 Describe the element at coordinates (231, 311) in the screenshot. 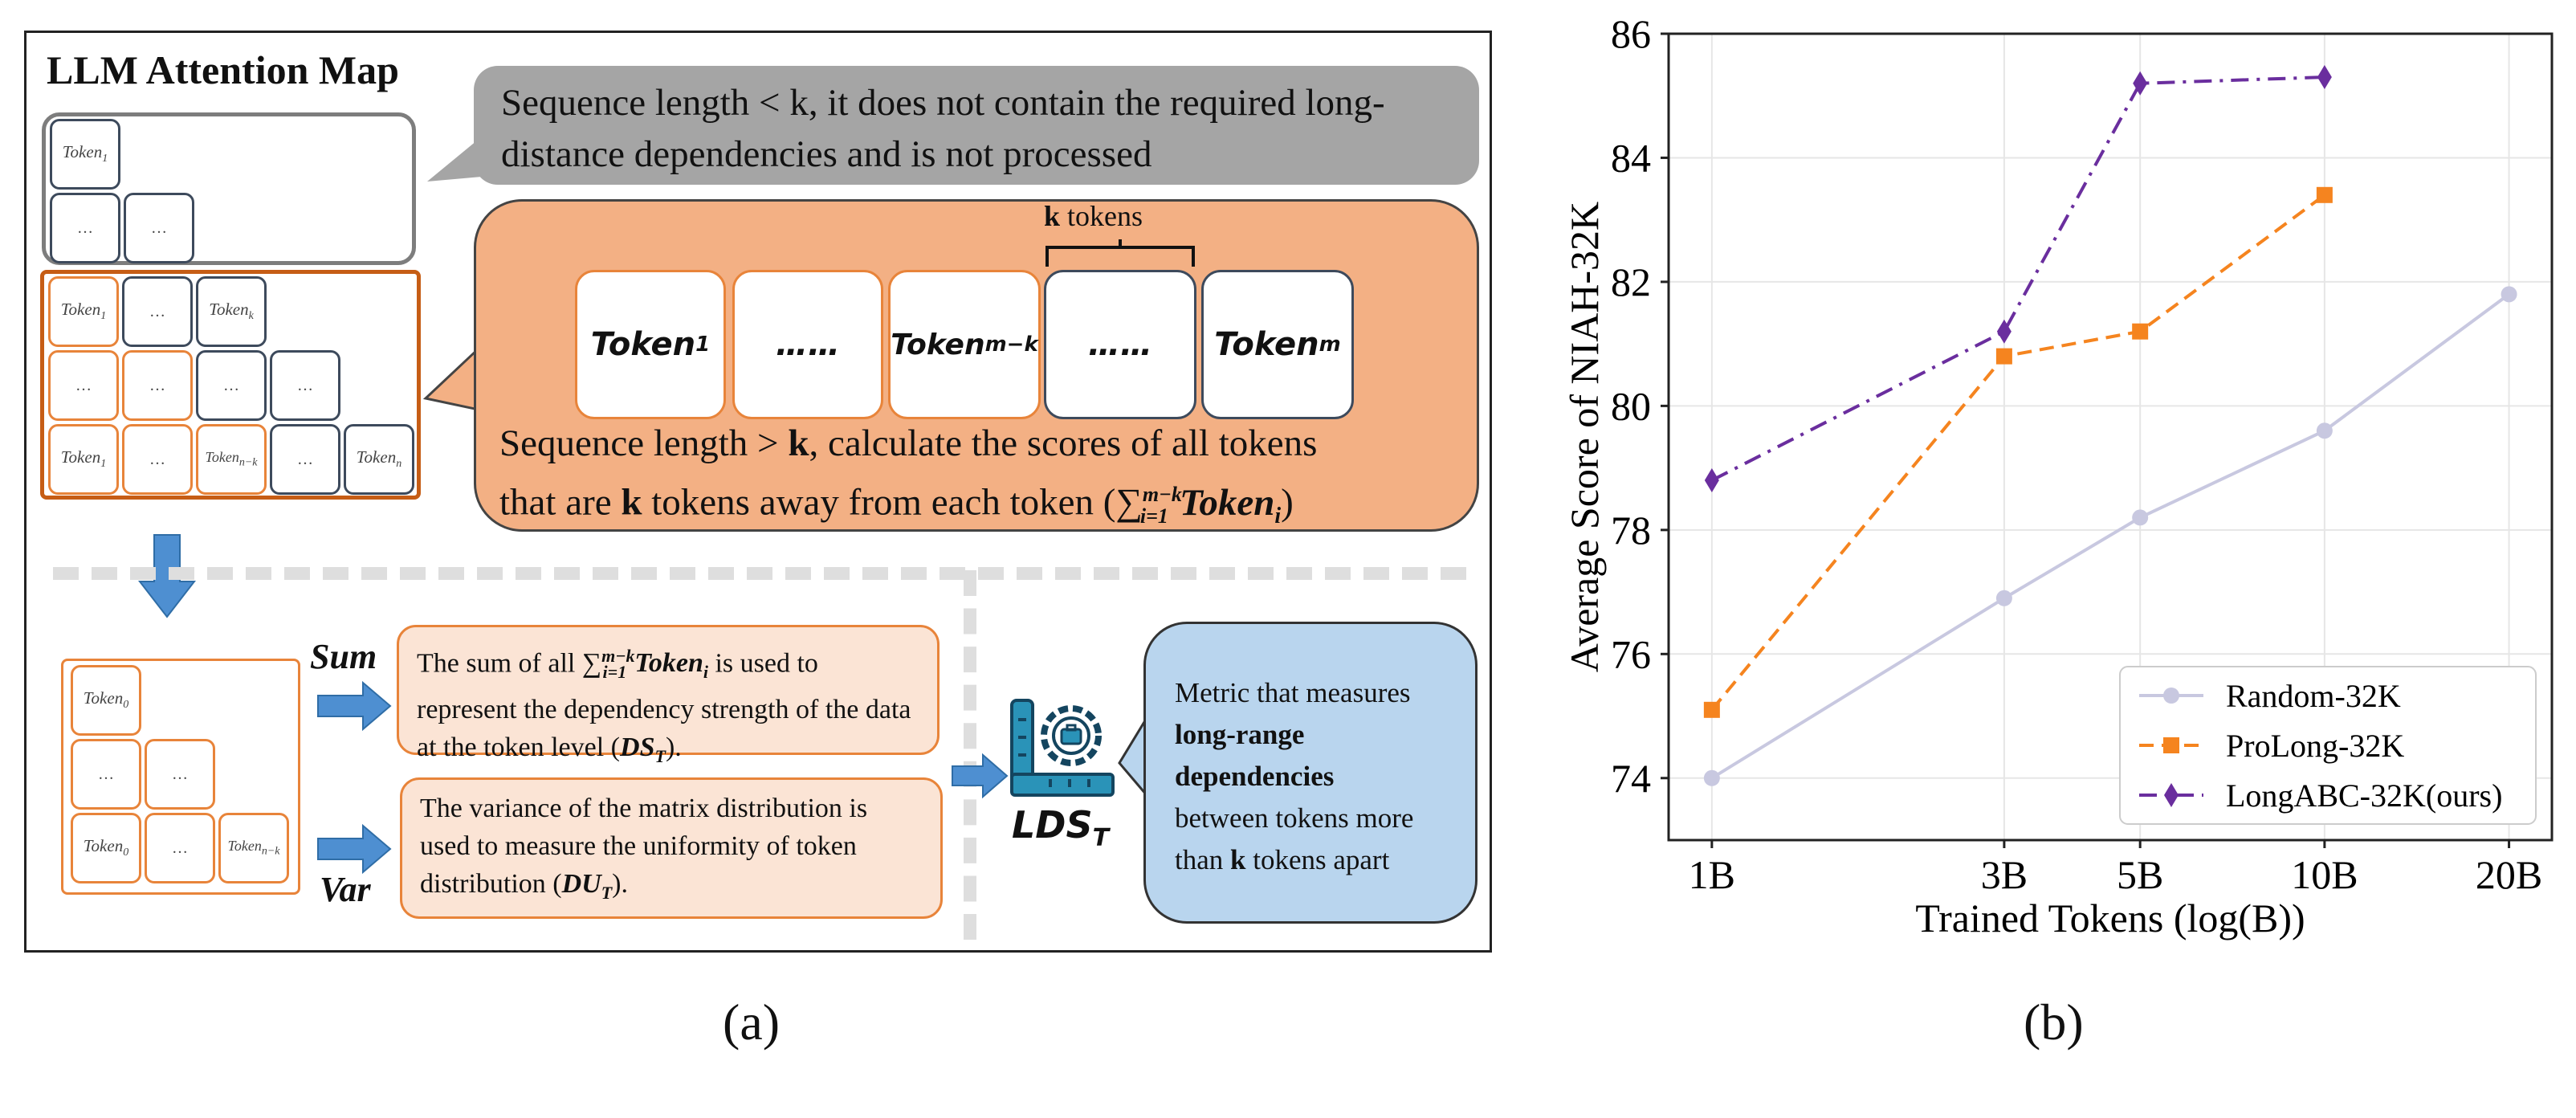

I see `matrix-cell: Tokenk` at that location.